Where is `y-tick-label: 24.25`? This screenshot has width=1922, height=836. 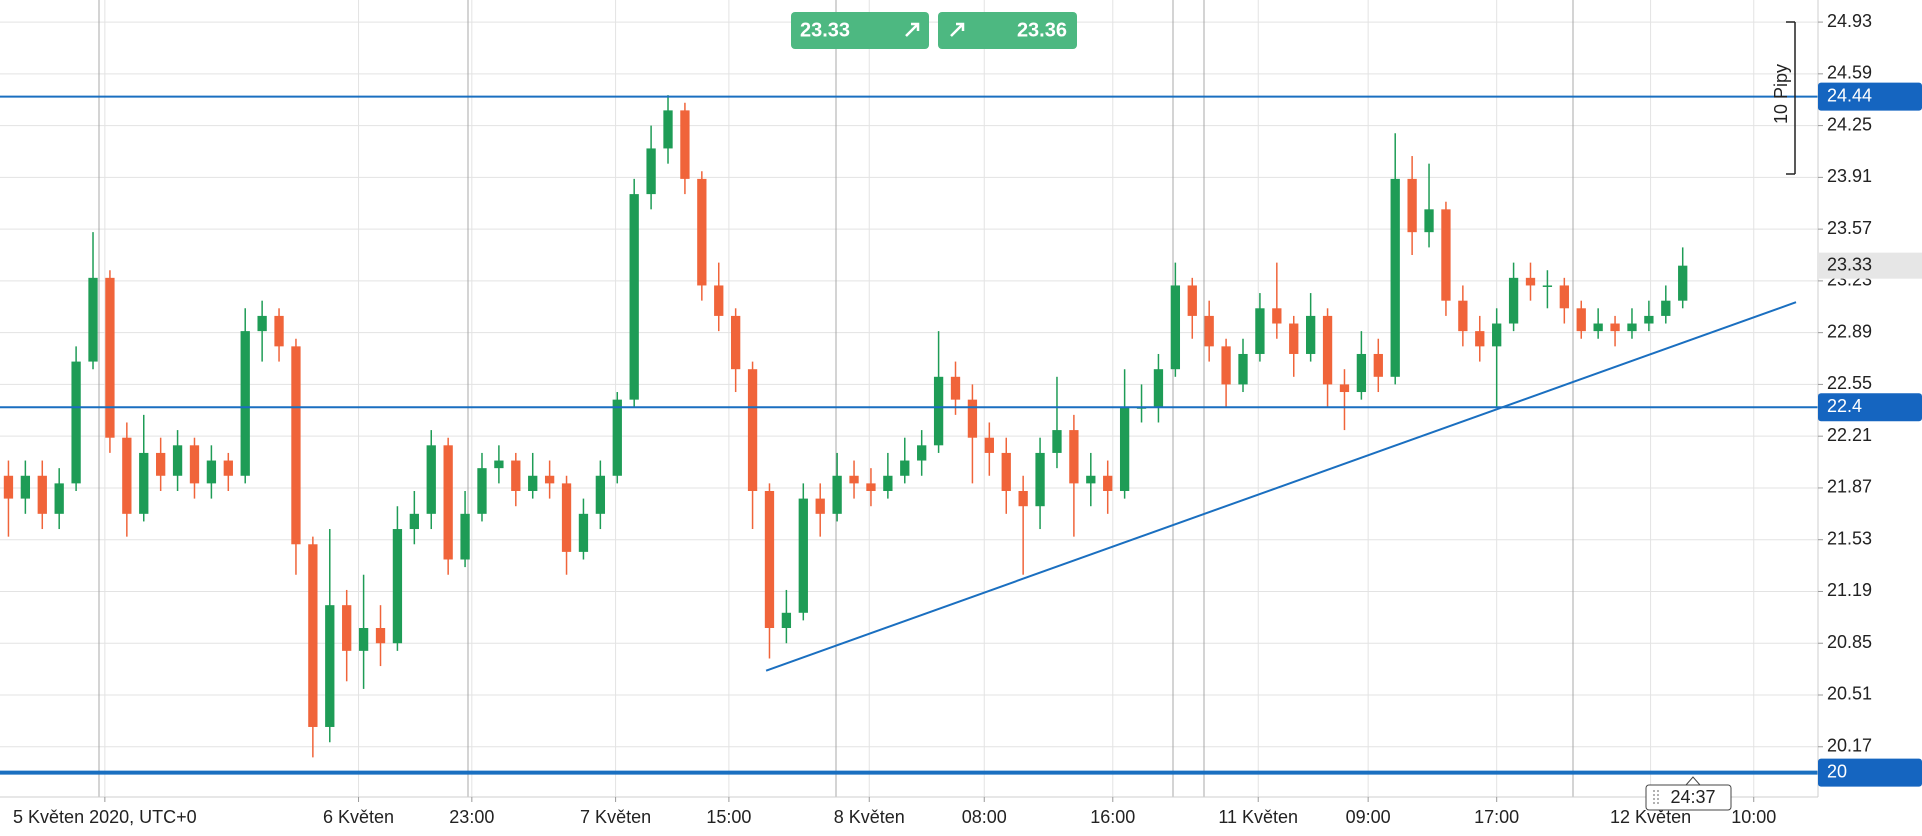 y-tick-label: 24.25 is located at coordinates (1849, 124).